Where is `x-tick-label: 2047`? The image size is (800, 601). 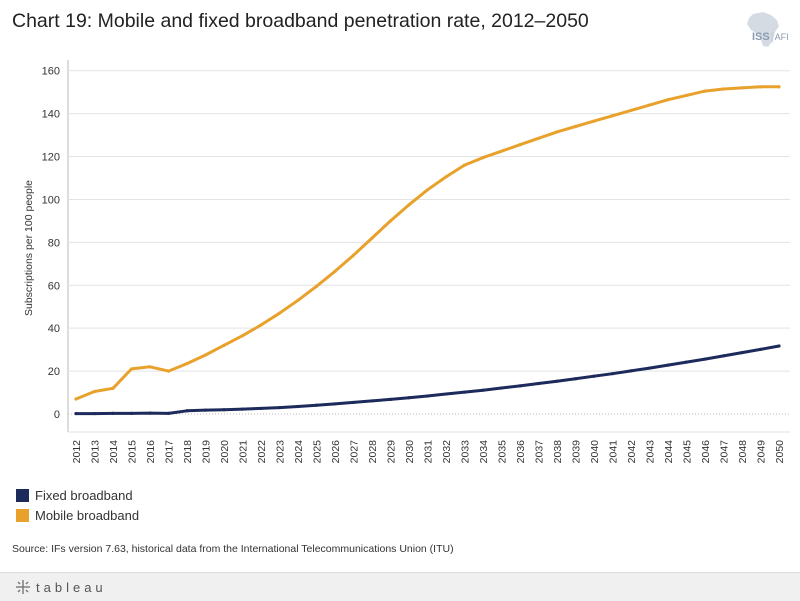
x-tick-label: 2047 is located at coordinates (725, 452).